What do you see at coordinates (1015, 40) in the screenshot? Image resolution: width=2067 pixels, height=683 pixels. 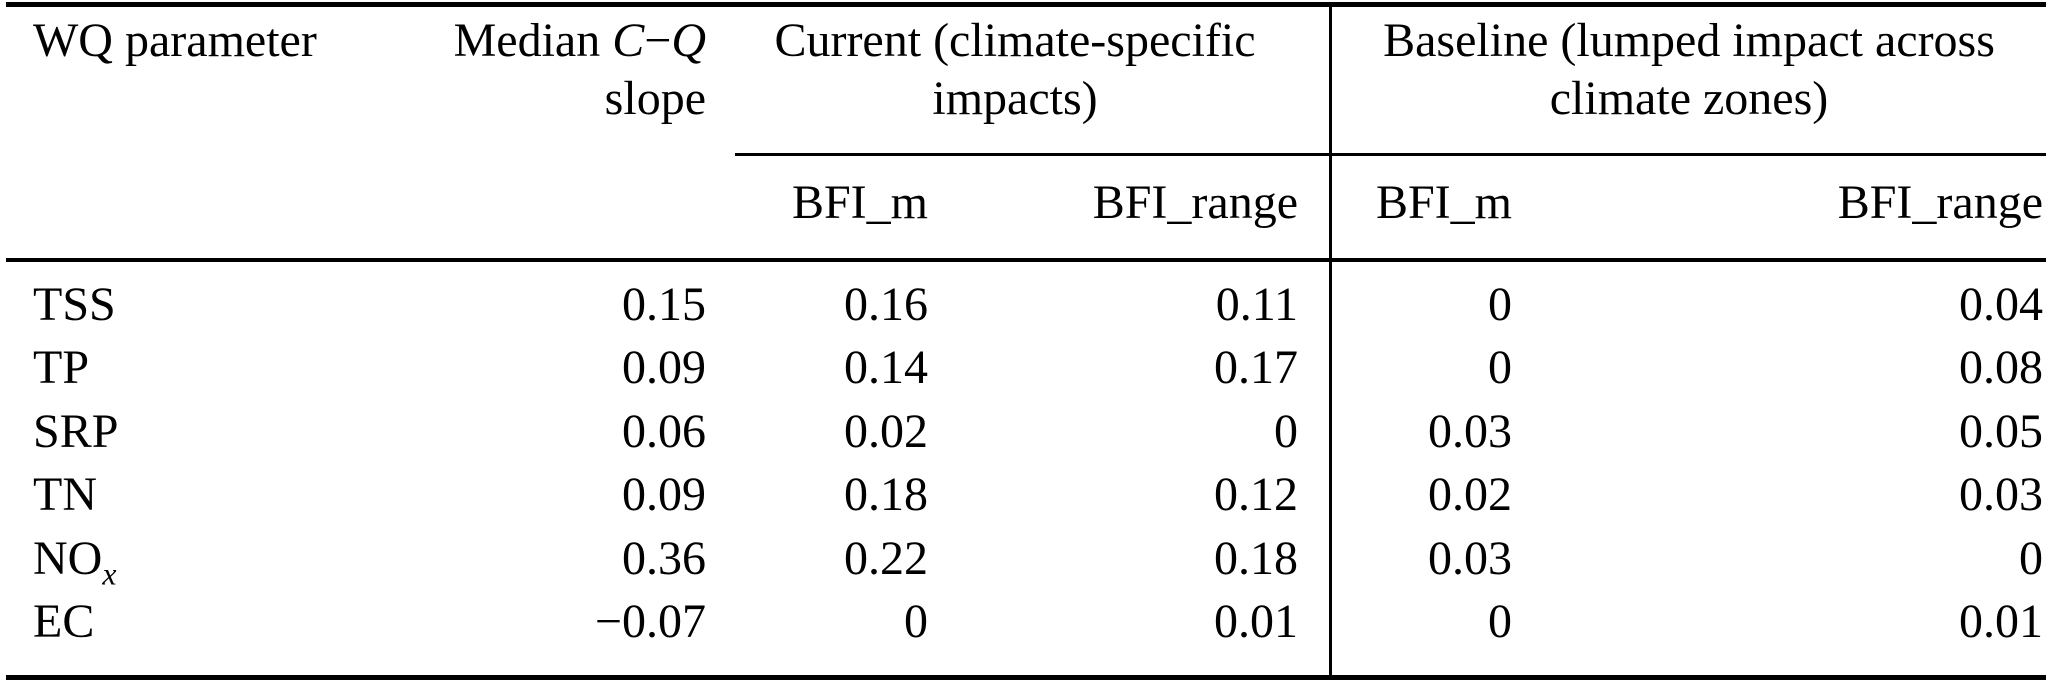 I see `group-current-line1: Current (climate-specific` at bounding box center [1015, 40].